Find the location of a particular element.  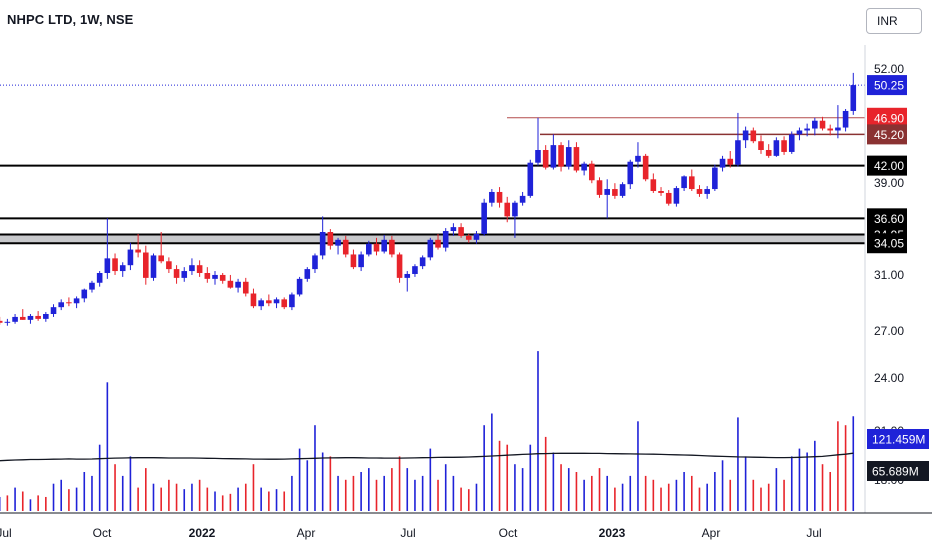

price-tick-label: 24.00 is located at coordinates (889, 378).